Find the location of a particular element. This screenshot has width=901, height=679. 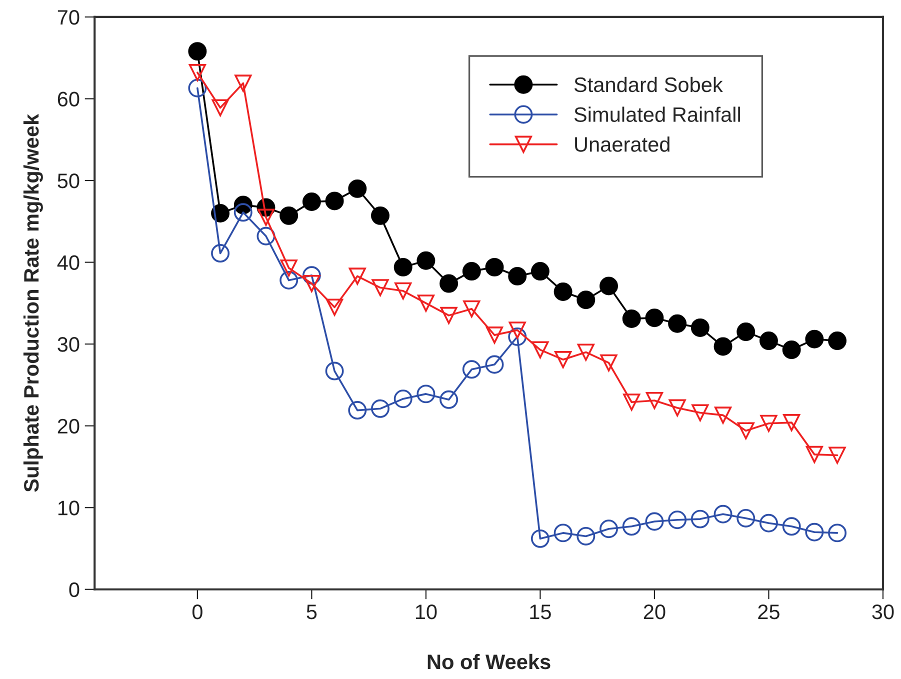

y-tick-label: 40 is located at coordinates (68, 262).